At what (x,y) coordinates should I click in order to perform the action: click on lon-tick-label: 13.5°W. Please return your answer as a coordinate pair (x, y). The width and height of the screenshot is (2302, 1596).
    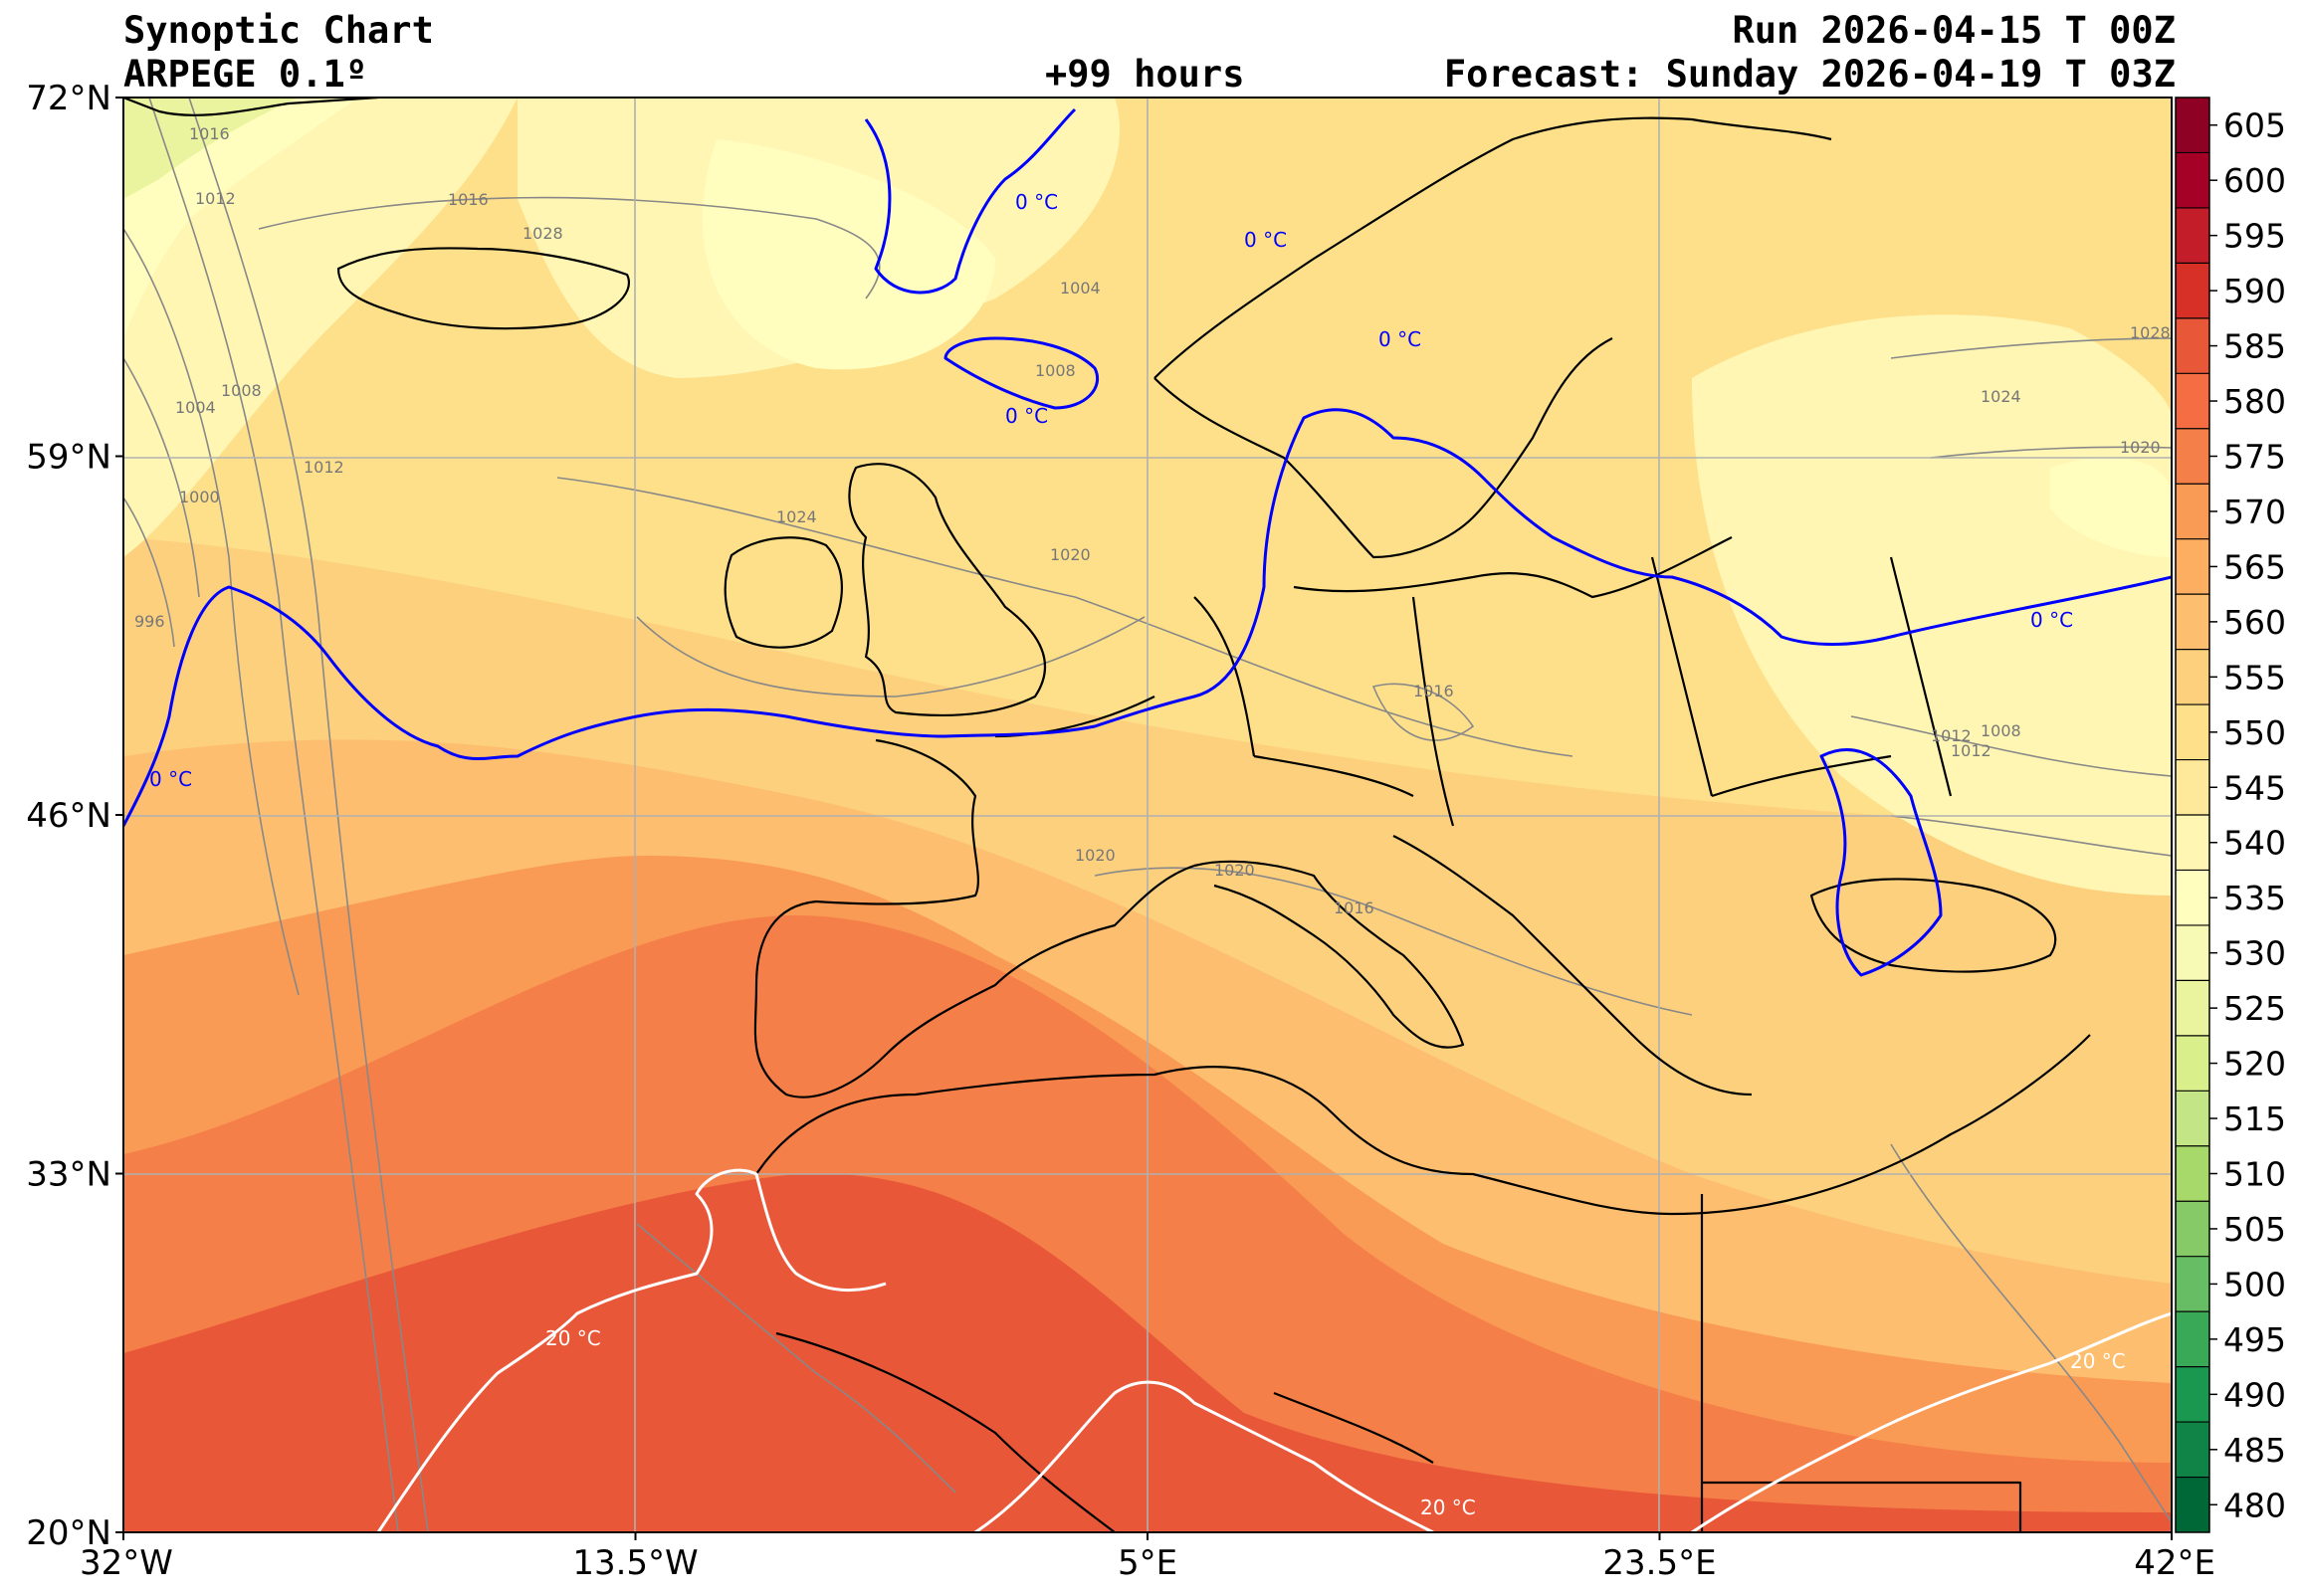
    Looking at the image, I should click on (635, 1563).